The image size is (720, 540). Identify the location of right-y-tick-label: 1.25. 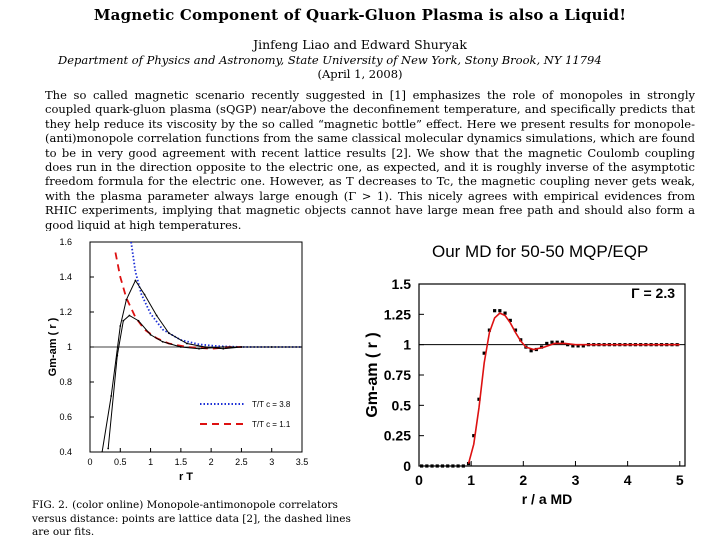
(397, 314).